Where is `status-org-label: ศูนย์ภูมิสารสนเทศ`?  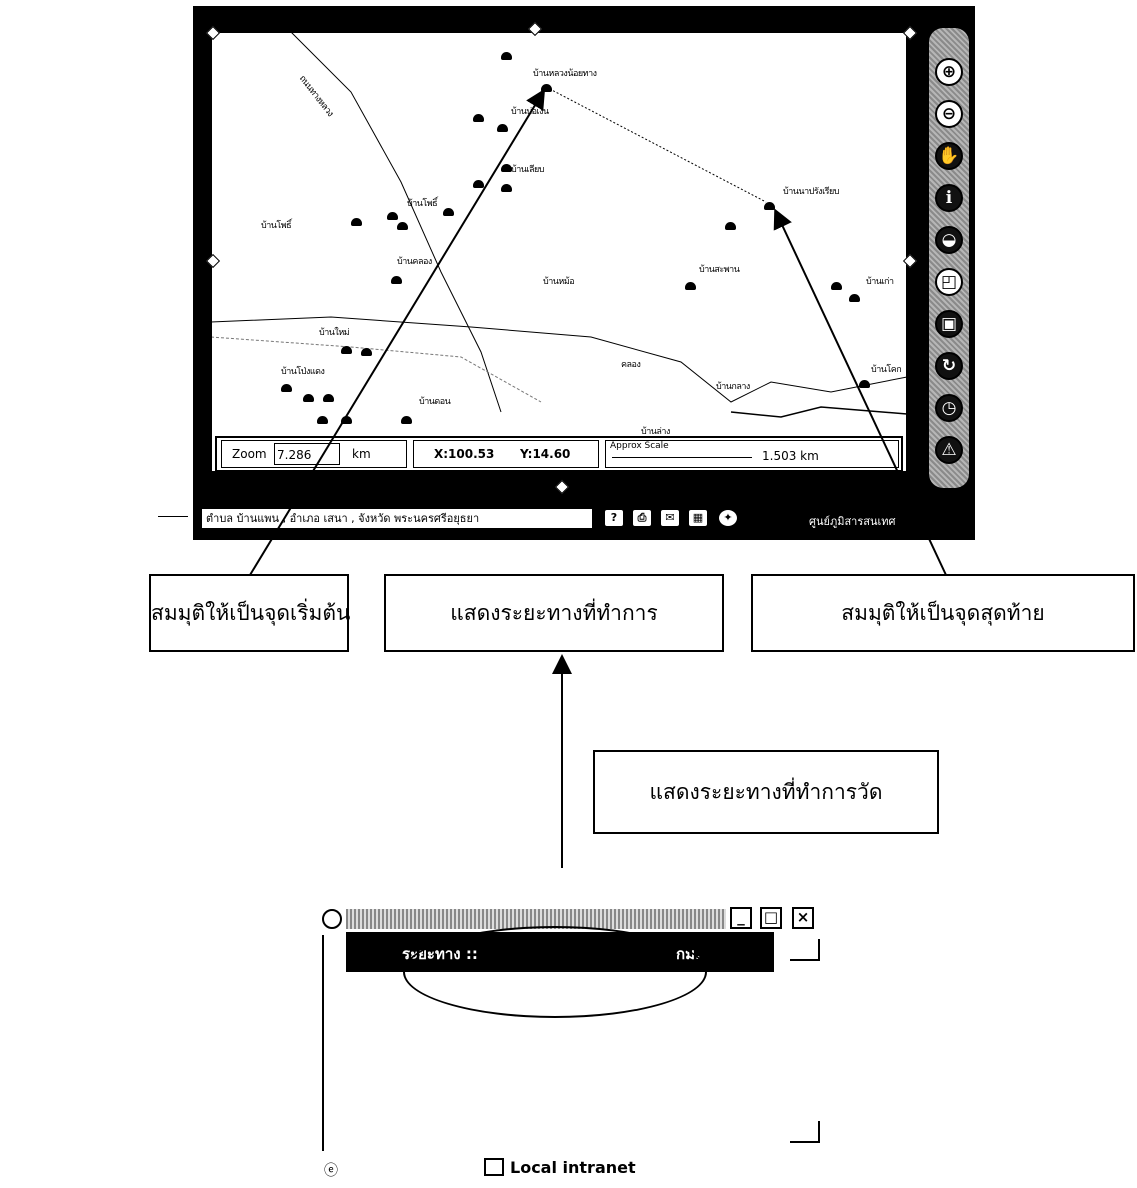
status-org-label: ศูนย์ภูมิสารสนเทศ is located at coordinates (852, 521).